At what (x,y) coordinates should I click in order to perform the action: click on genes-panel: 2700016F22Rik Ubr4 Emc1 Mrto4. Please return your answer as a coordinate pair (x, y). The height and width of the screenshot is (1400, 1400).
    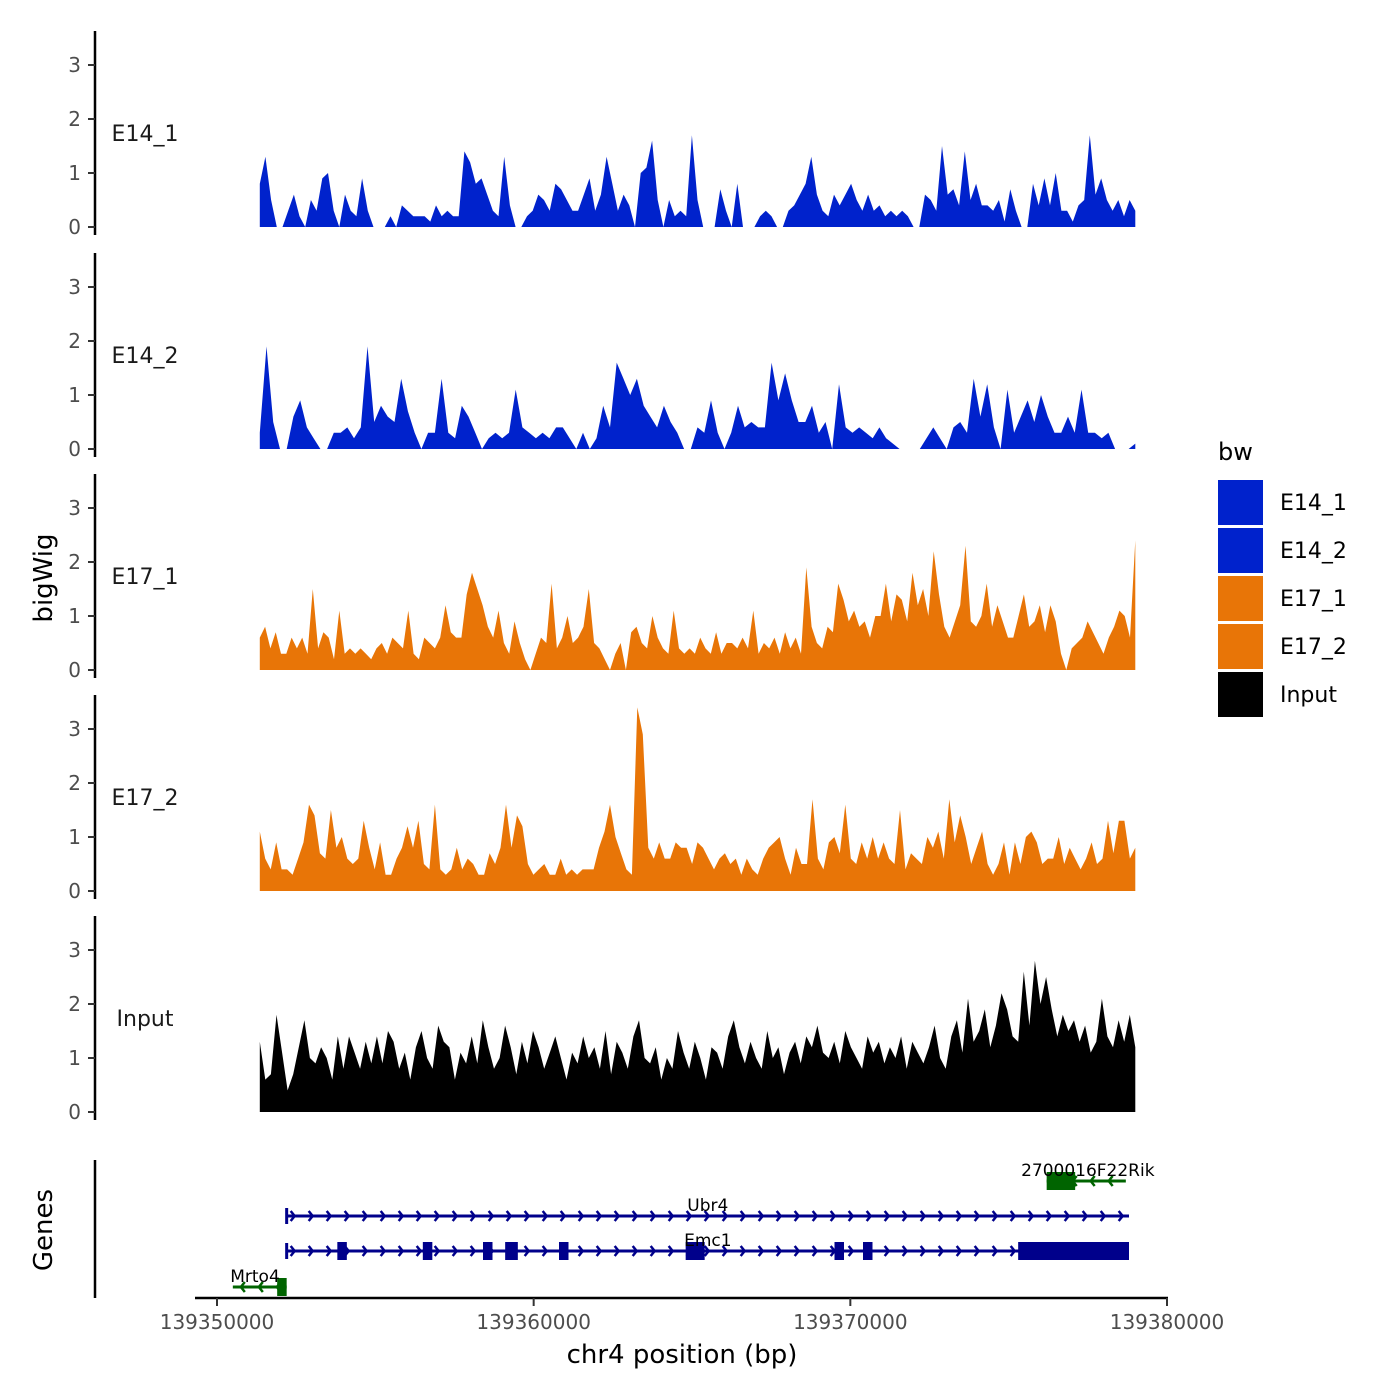
    Looking at the image, I should click on (624, 1229).